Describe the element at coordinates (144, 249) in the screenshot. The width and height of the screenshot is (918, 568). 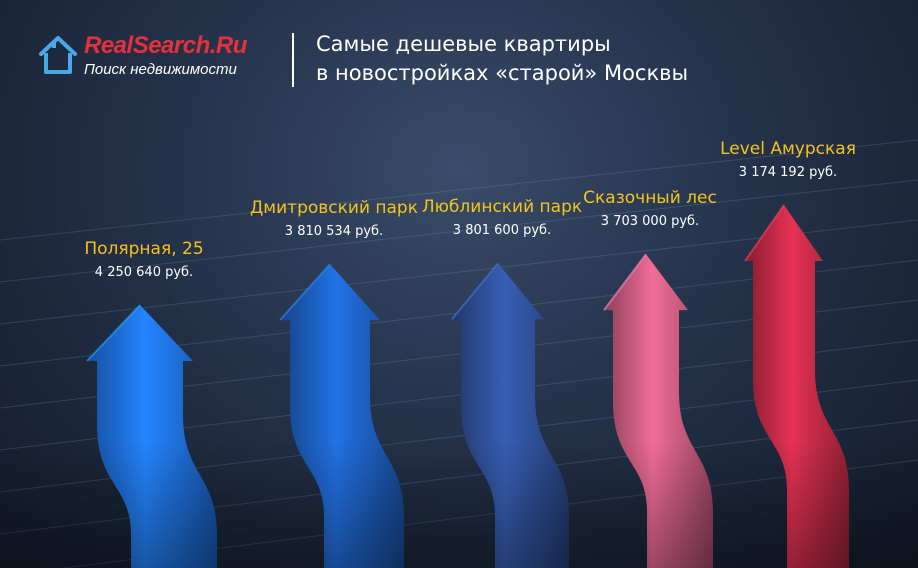
I see `category-label: Полярная, 25` at that location.